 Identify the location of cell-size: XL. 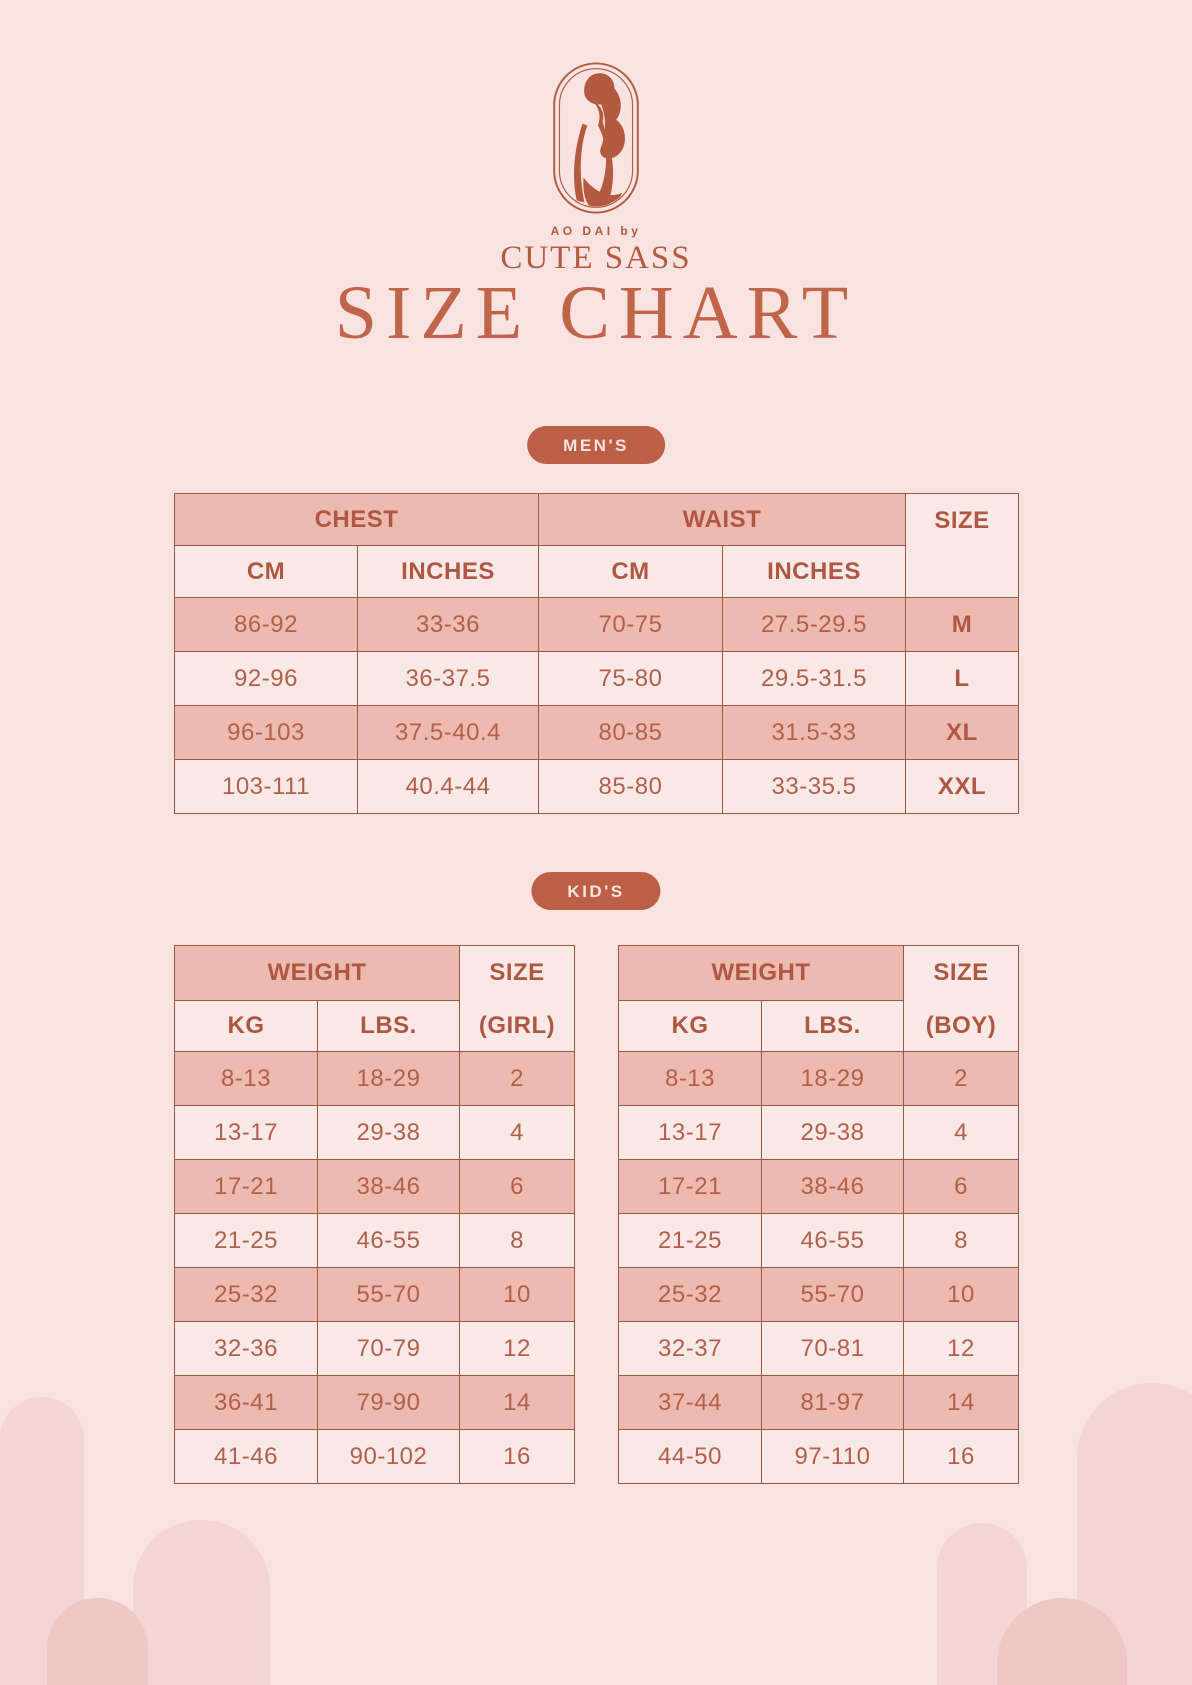
(962, 732).